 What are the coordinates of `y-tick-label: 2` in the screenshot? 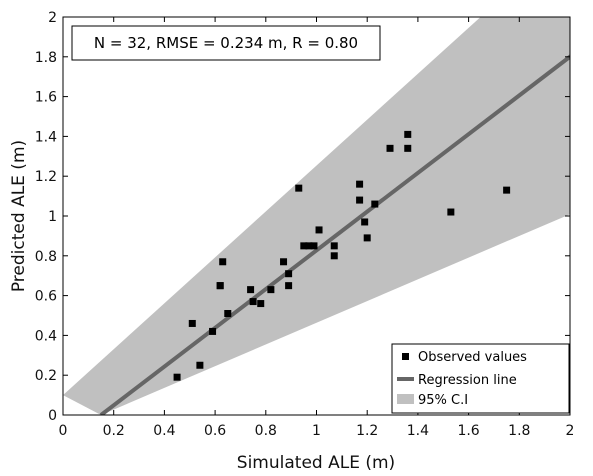 It's located at (52, 18).